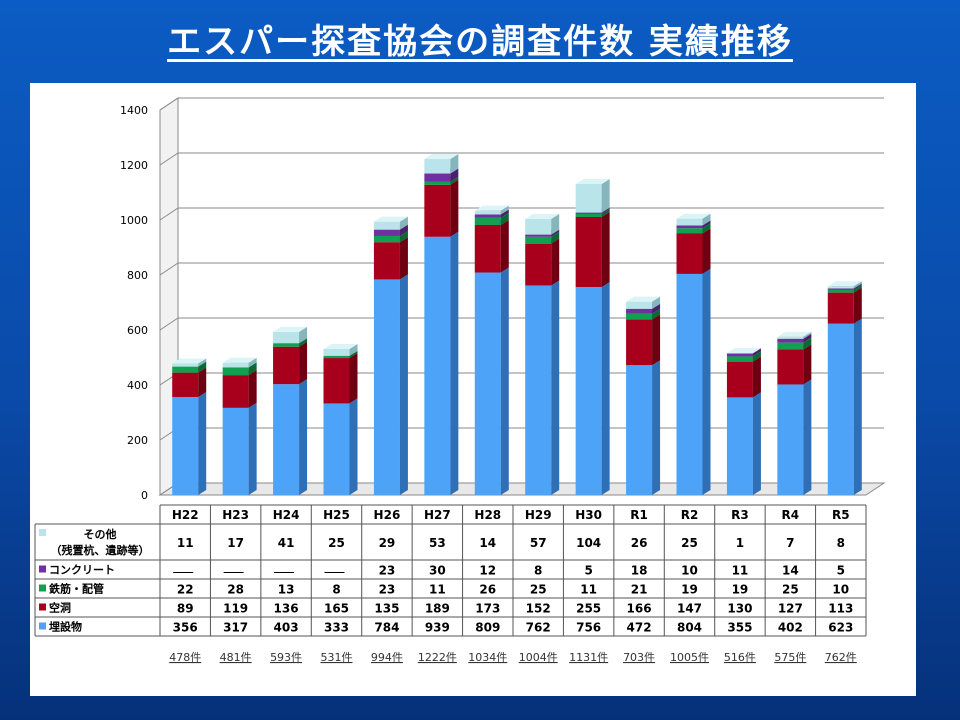 This screenshot has width=960, height=720. What do you see at coordinates (235, 609) in the screenshot?
I see `data-label: 119` at bounding box center [235, 609].